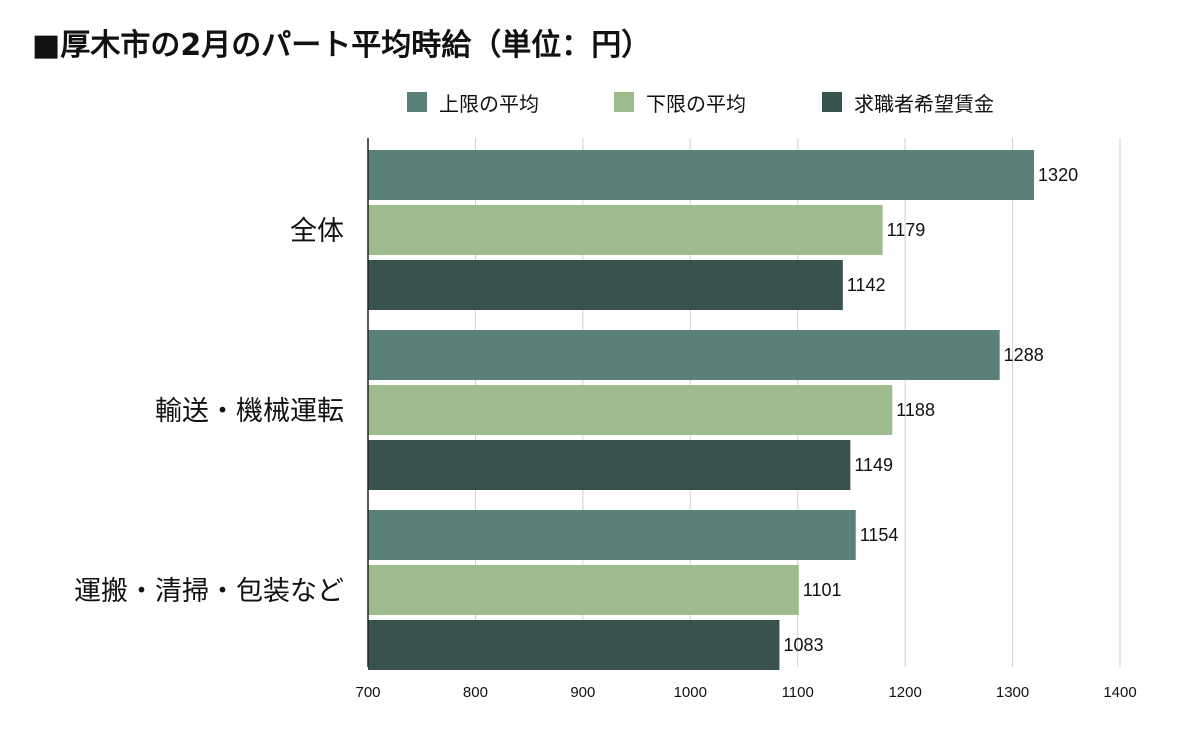 The height and width of the screenshot is (731, 1182). I want to click on x-tick-label-1000: 1000, so click(690, 692).